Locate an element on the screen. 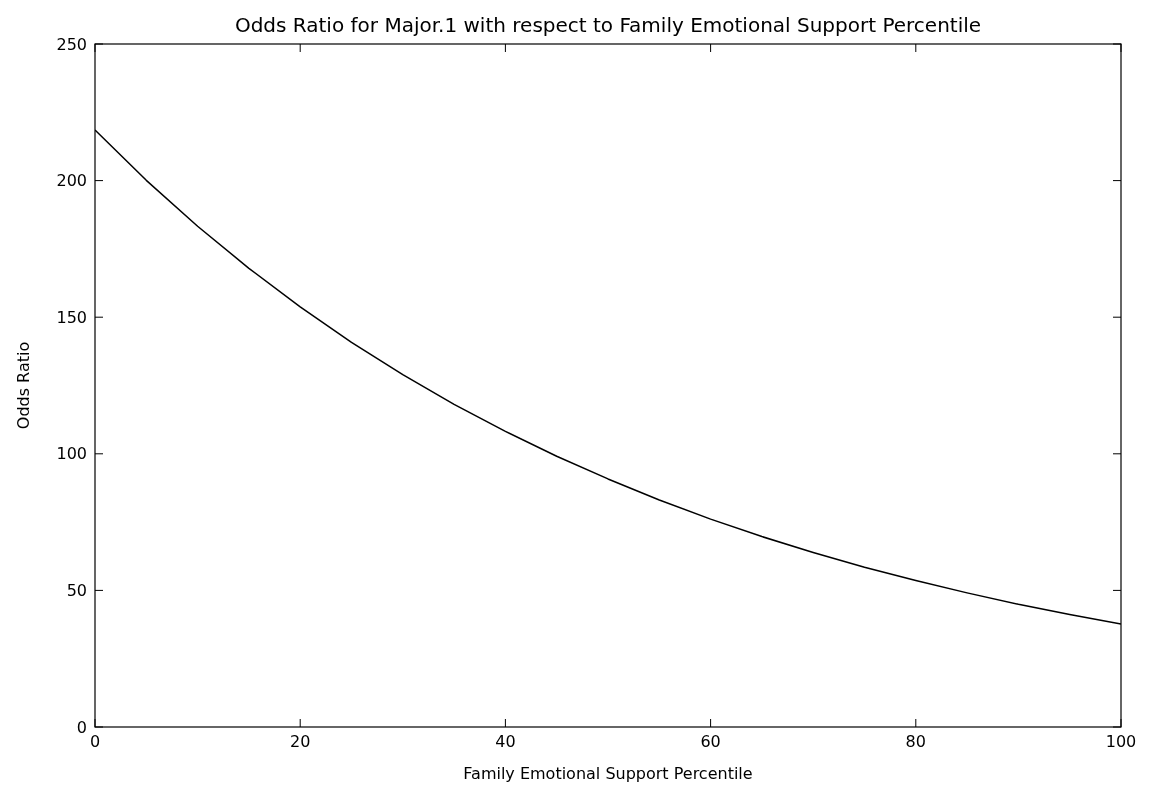 The height and width of the screenshot is (789, 1149). x-tick-label: 100 is located at coordinates (1121, 741).